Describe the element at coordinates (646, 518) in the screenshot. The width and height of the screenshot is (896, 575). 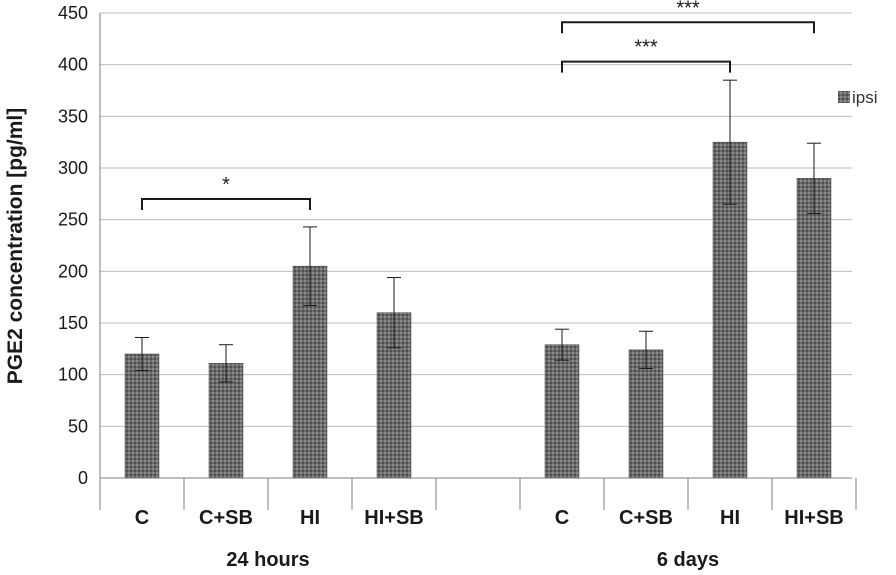
I see `x-category-label-1-1: C+SB` at that location.